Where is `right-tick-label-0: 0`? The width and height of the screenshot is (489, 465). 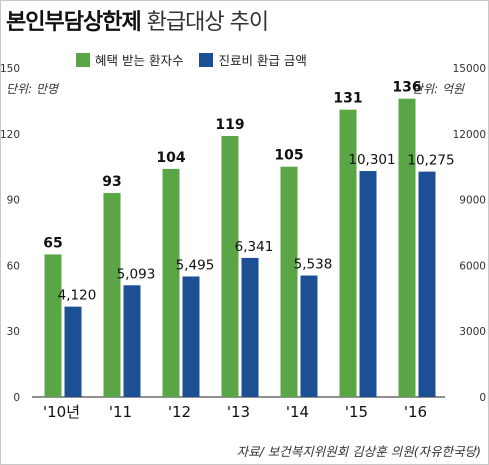 right-tick-label-0: 0 is located at coordinates (482, 398).